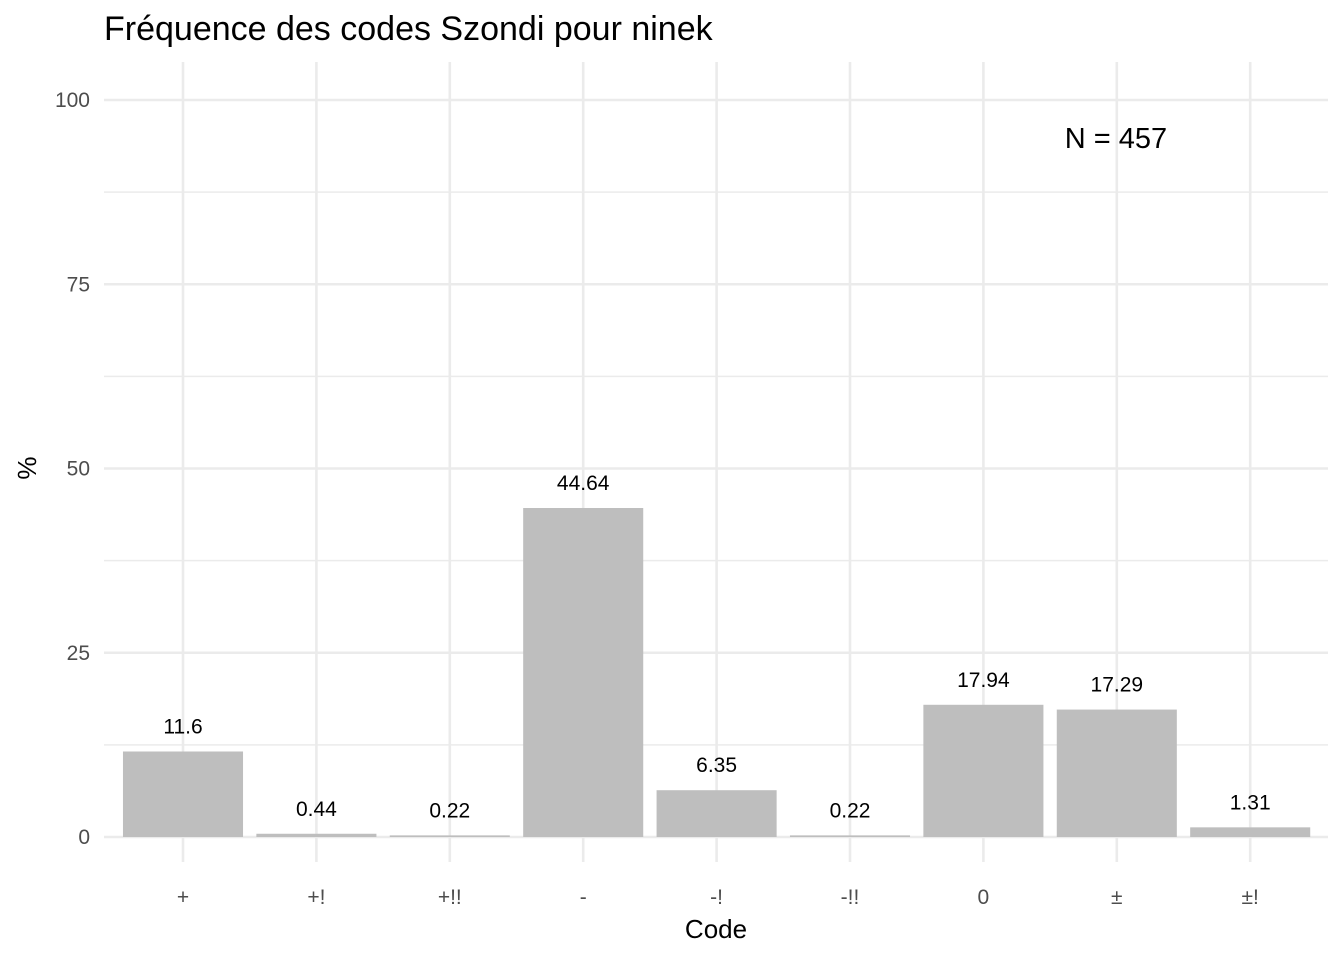 The image size is (1344, 960). Describe the element at coordinates (1250, 802) in the screenshot. I see `bar-value-label: 1.31` at that location.